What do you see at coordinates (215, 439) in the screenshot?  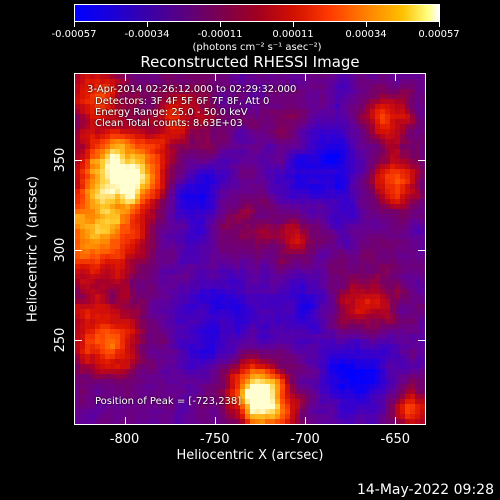 I see `x-axis-tick-label: -750` at bounding box center [215, 439].